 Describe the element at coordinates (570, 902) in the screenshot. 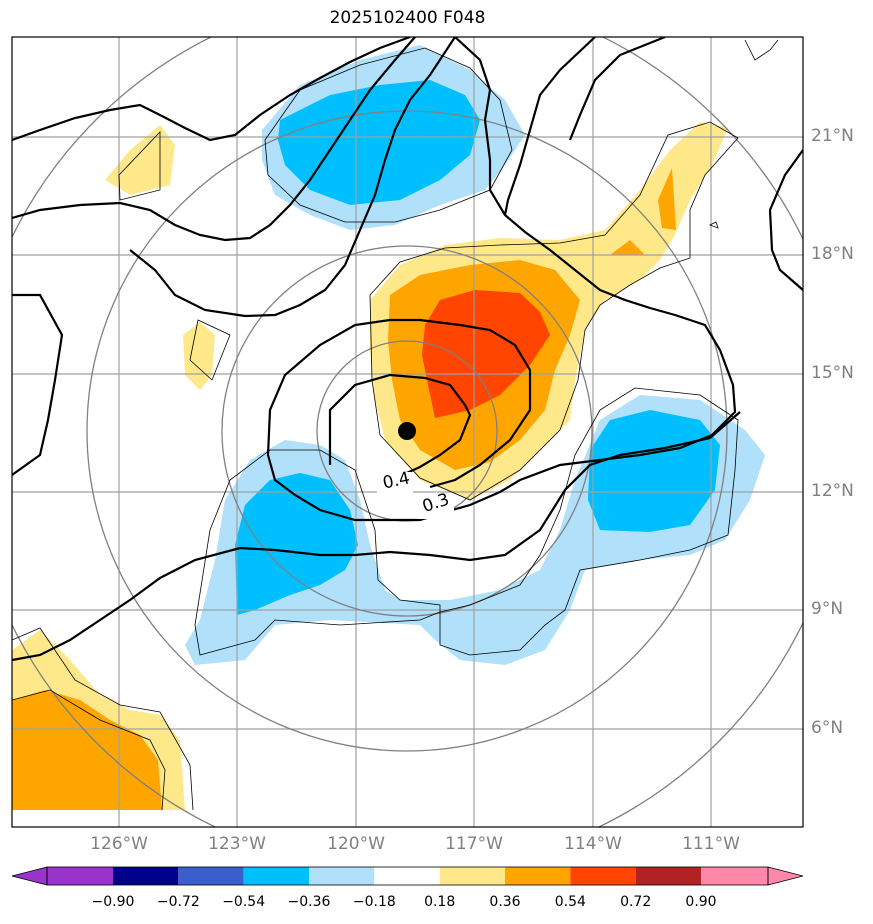

I see `colorbar-tick-label: 0.54` at that location.